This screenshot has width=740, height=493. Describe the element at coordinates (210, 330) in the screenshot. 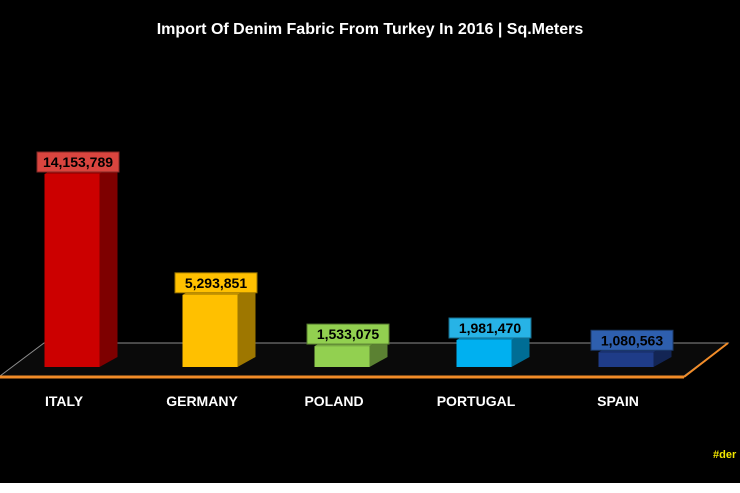

I see `bar-germany` at that location.